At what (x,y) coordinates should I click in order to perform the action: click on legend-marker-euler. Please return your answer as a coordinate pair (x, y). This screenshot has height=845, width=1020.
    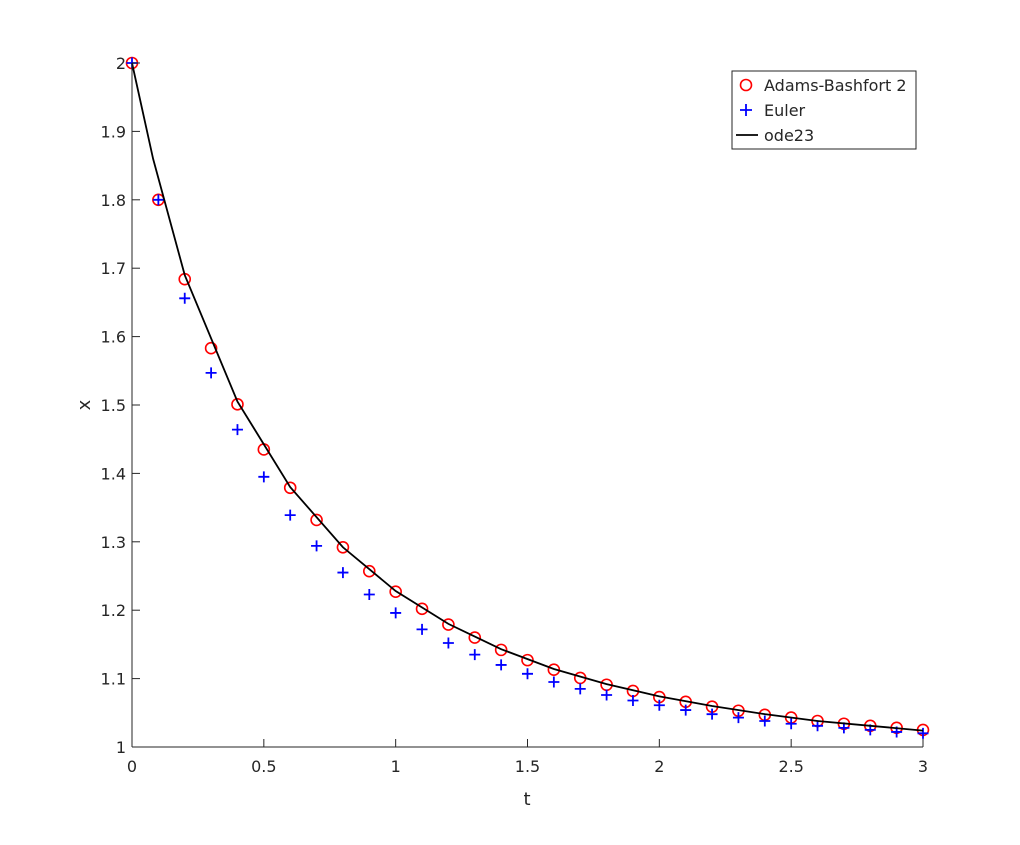
    Looking at the image, I should click on (746, 110).